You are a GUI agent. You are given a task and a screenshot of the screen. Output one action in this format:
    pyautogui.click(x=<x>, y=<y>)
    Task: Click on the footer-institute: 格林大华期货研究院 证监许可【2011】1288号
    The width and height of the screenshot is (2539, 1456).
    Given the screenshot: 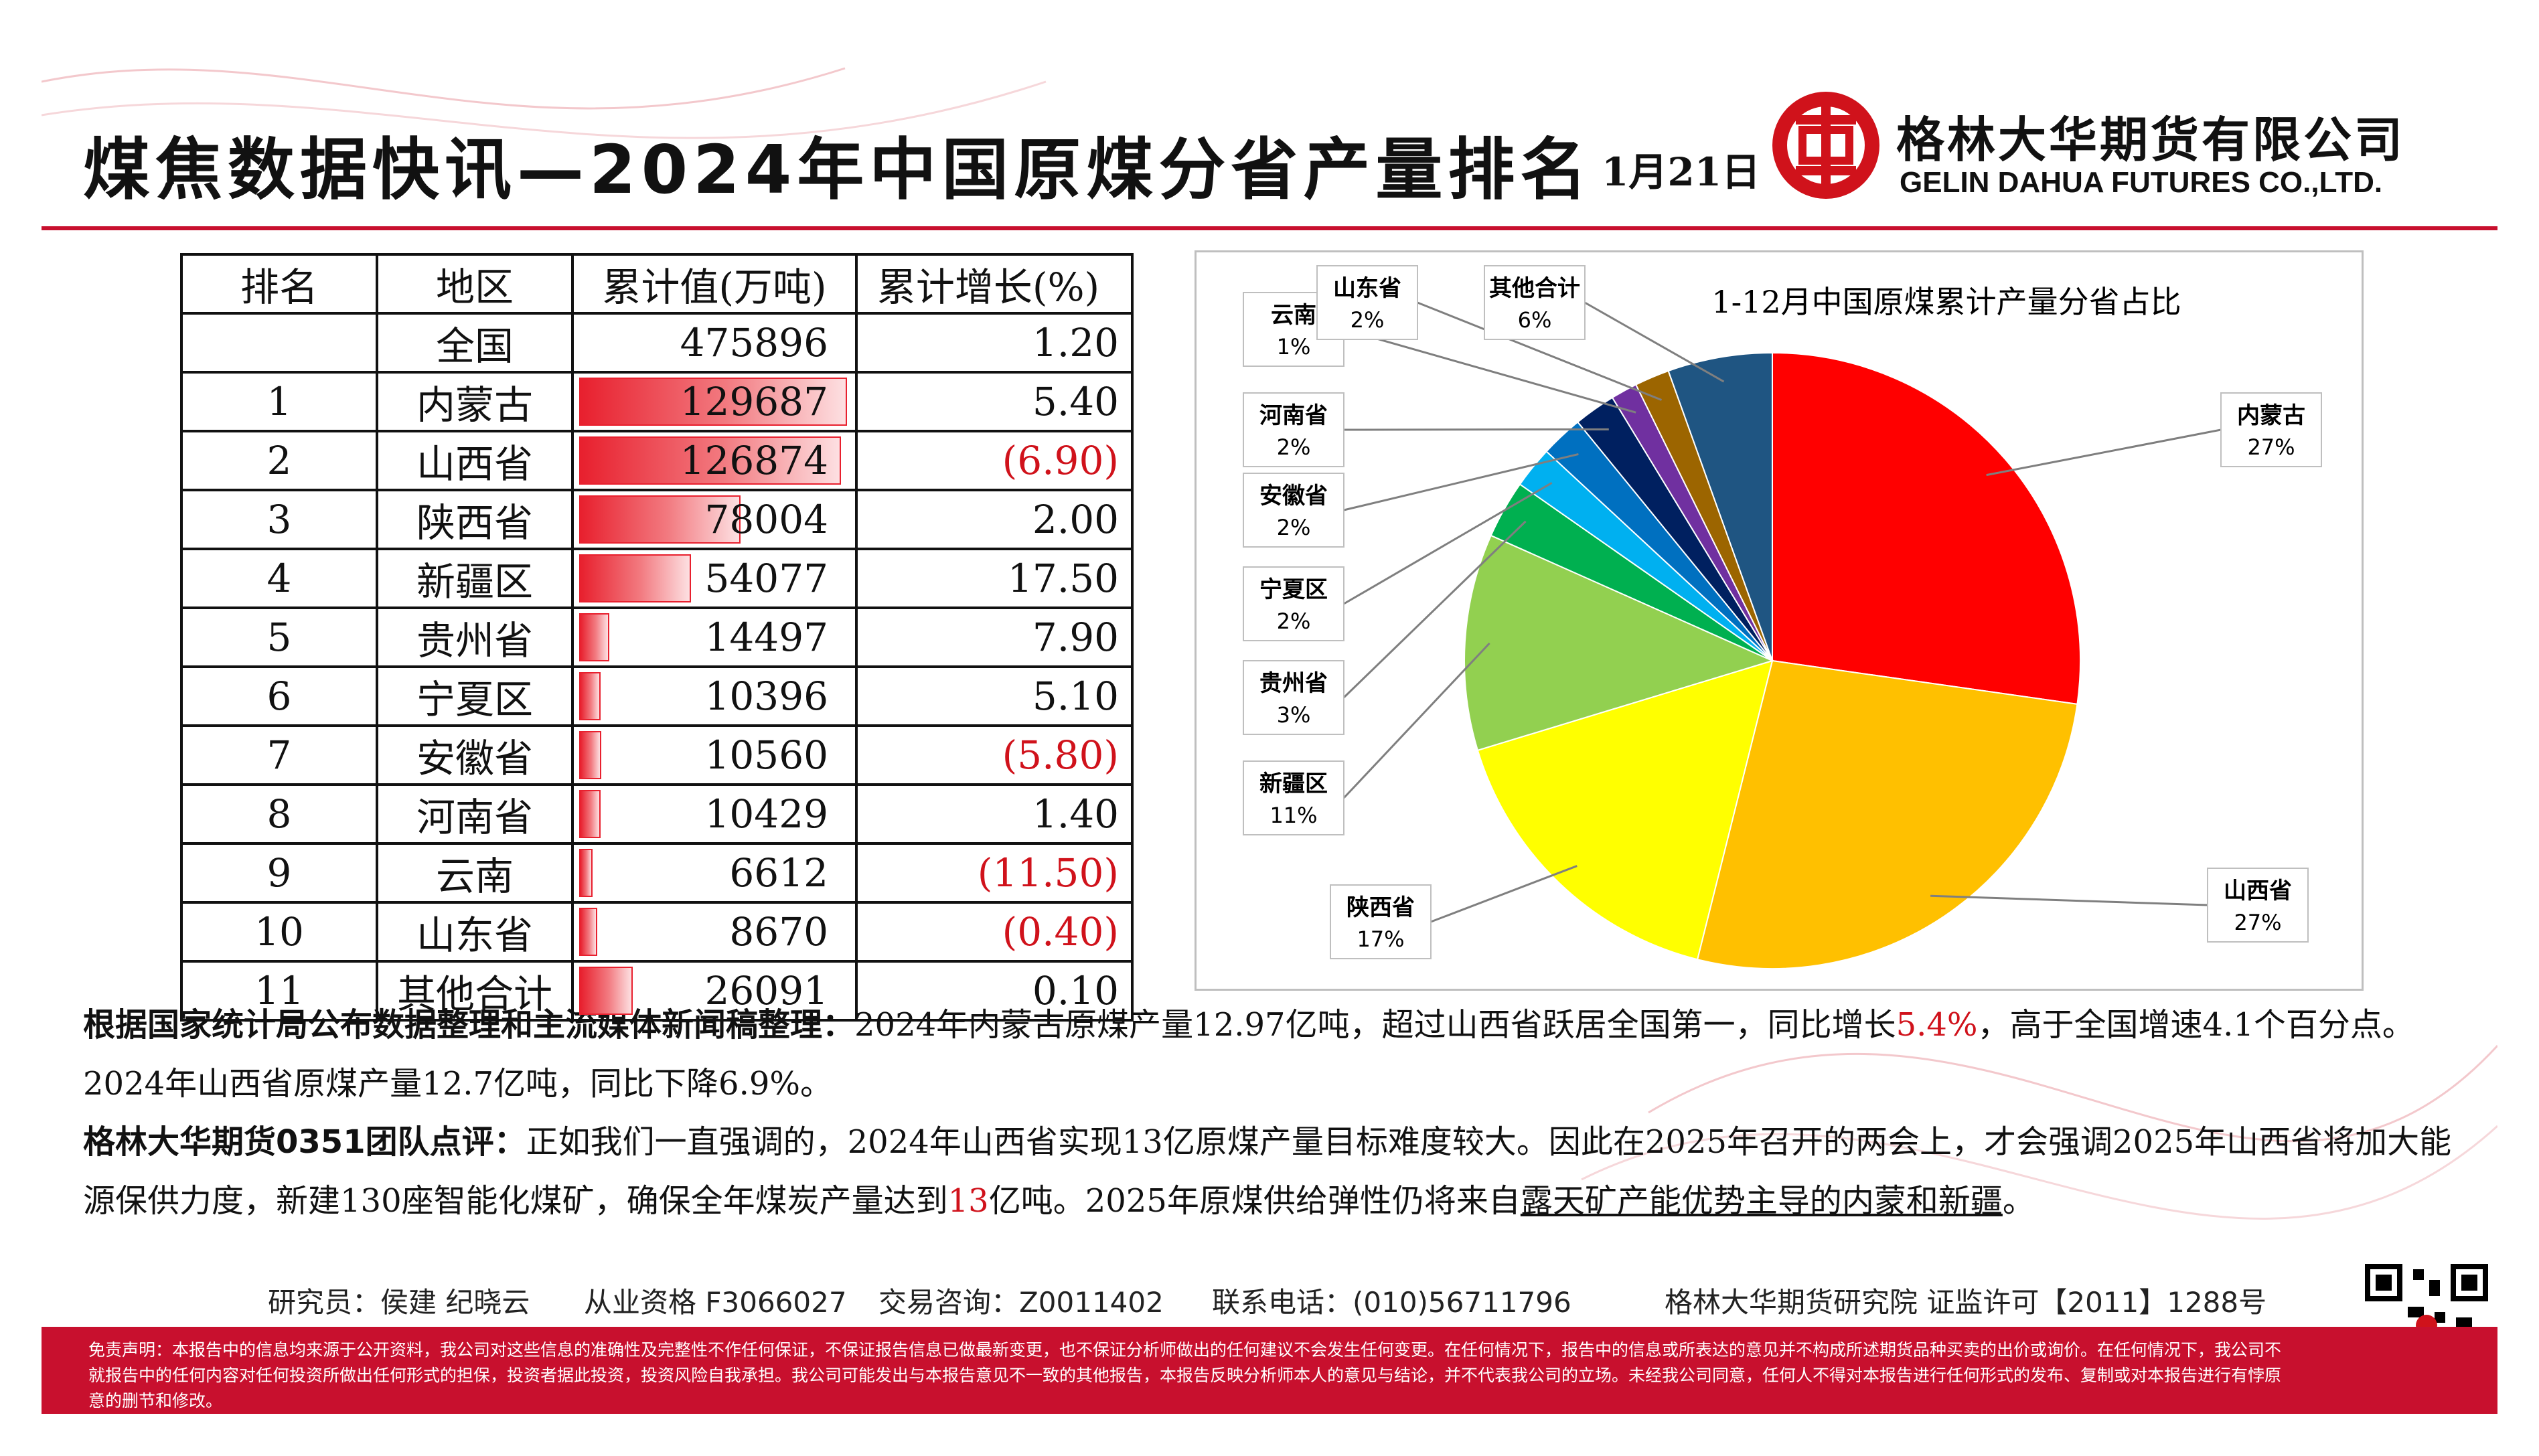 What is the action you would take?
    pyautogui.click(x=1966, y=1302)
    